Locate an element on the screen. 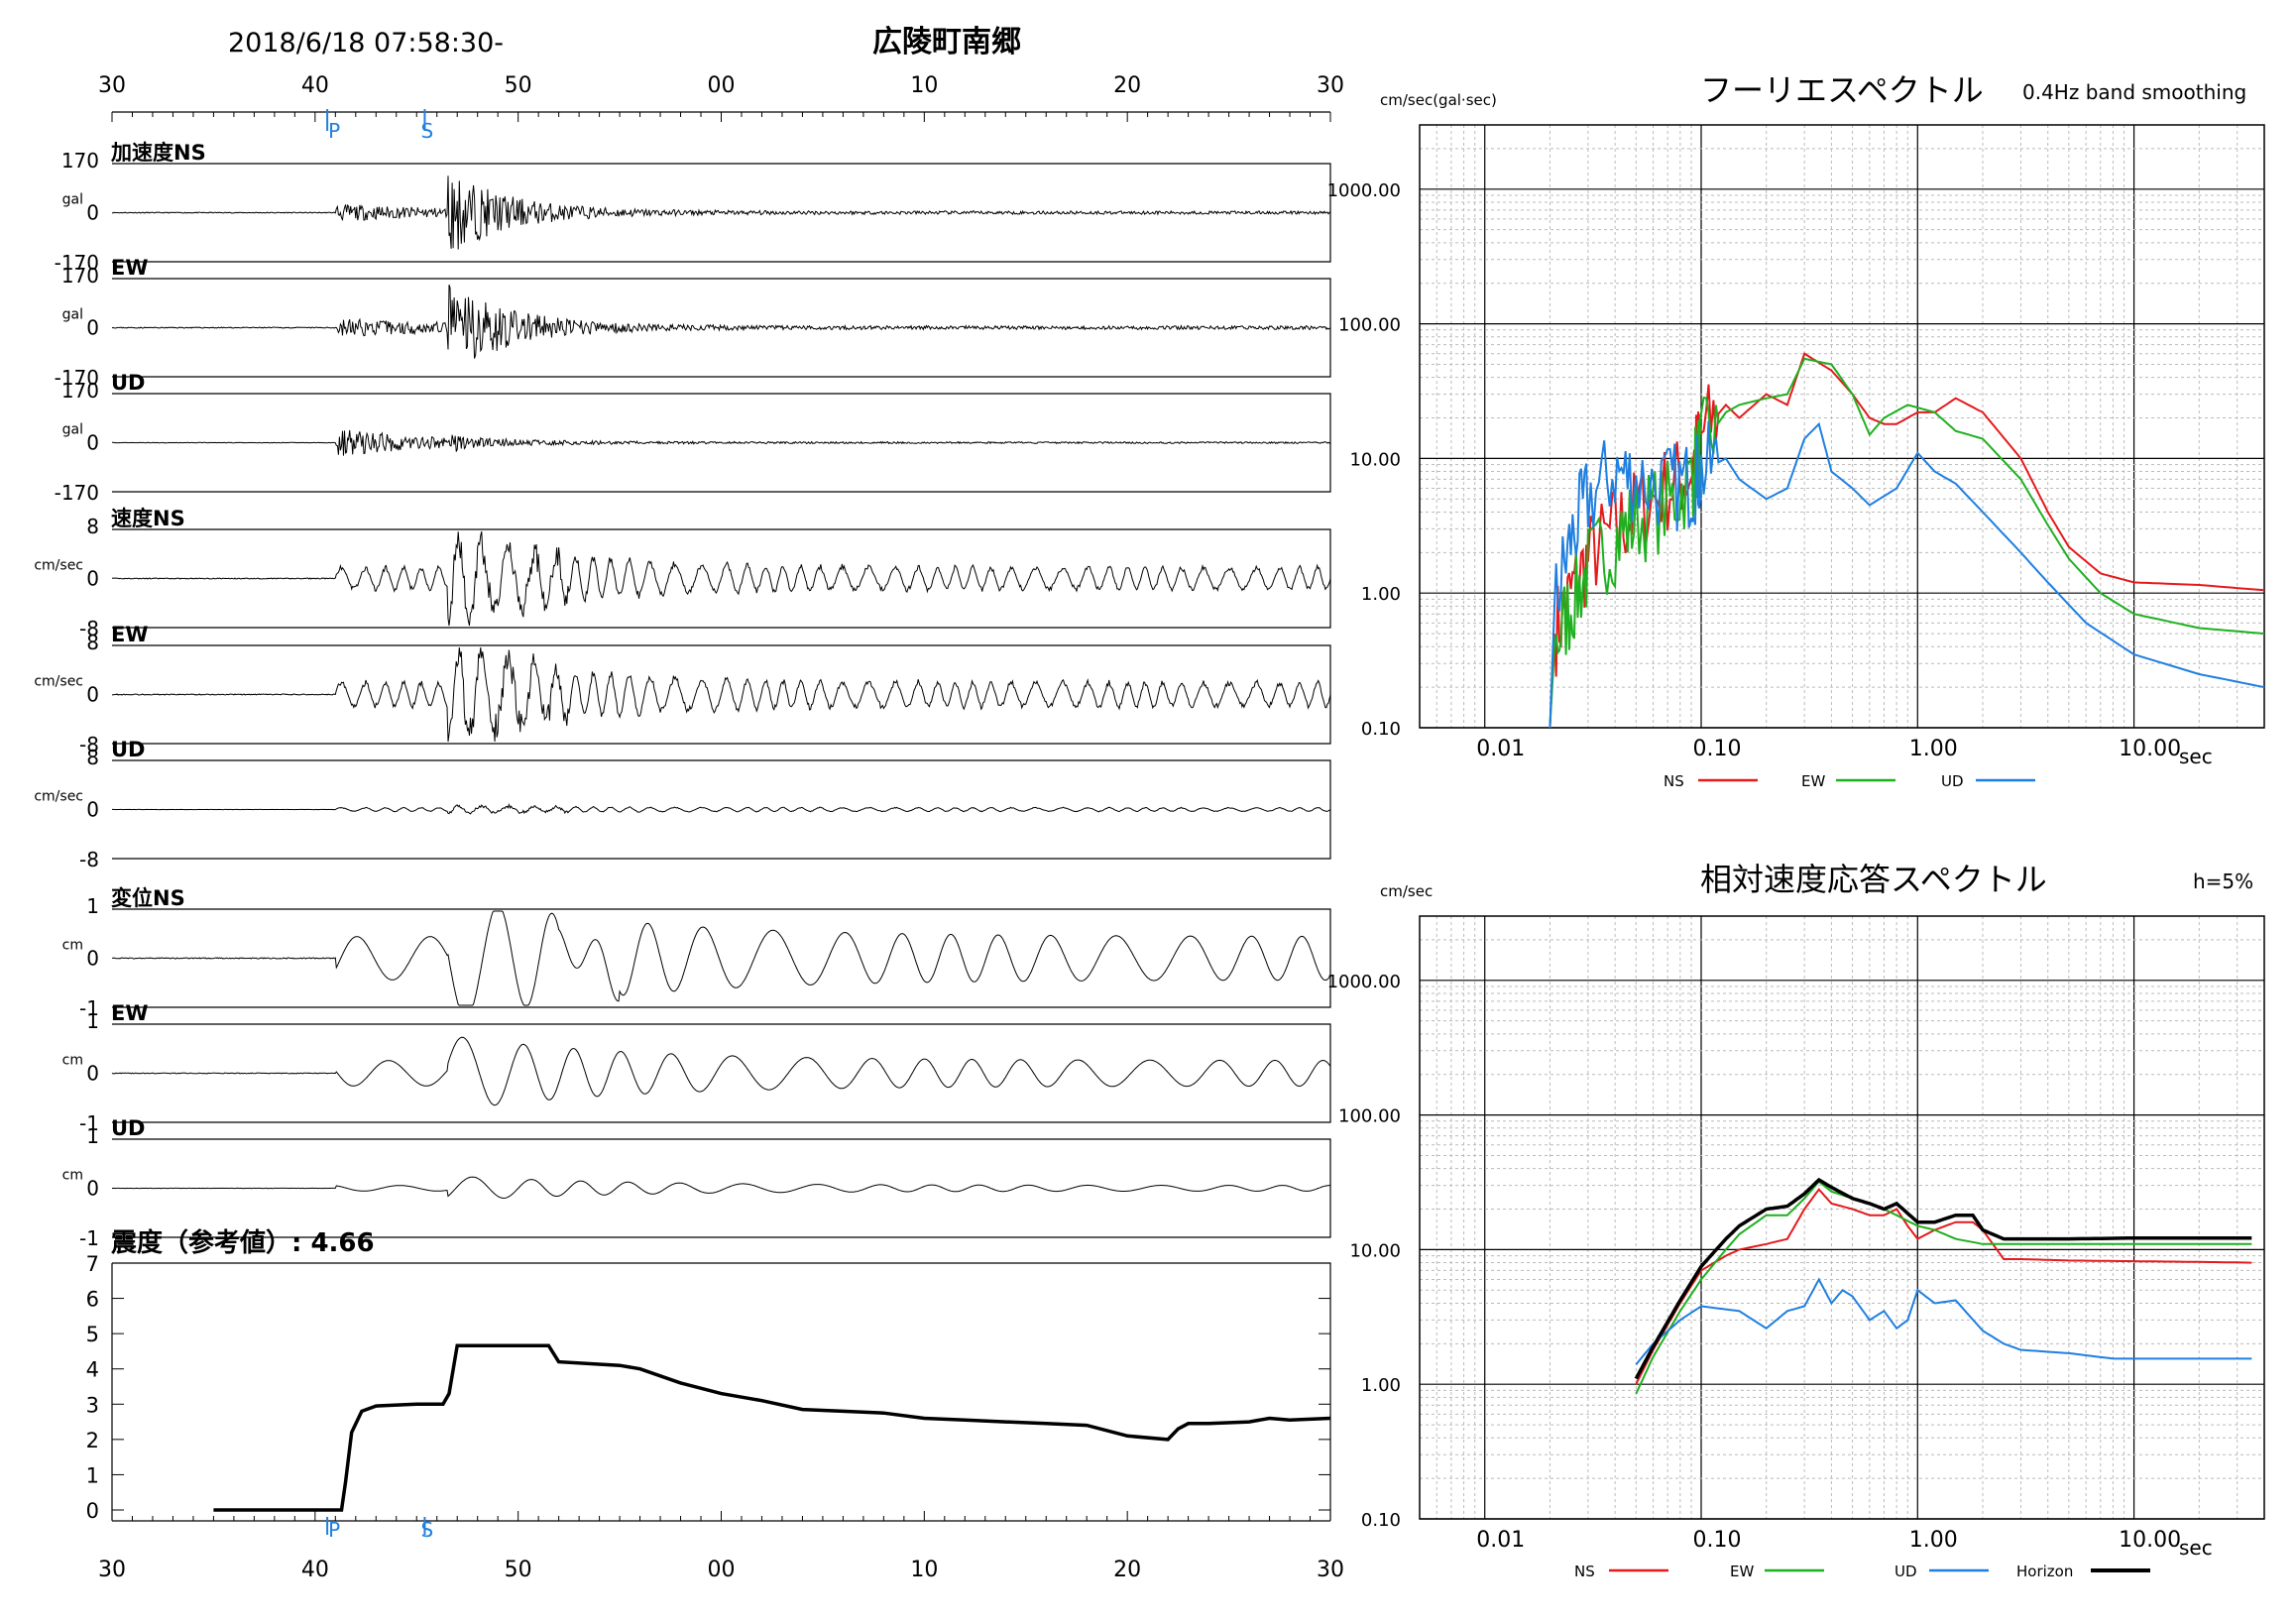 This screenshot has width=2296, height=1623. chart-subtitle: 0.4Hz band smoothing is located at coordinates (2134, 92).